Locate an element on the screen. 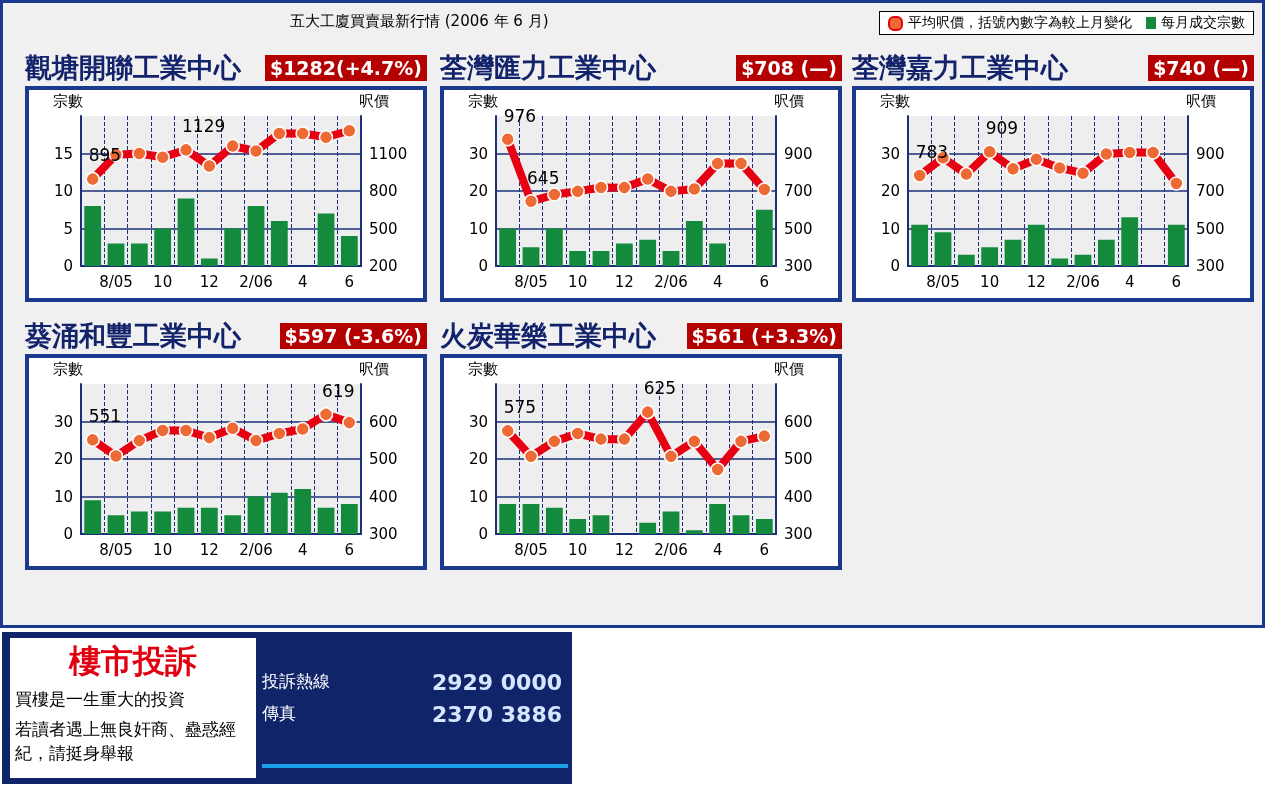 The image size is (1268, 788). y-tick-label: 5 is located at coordinates (68, 228).